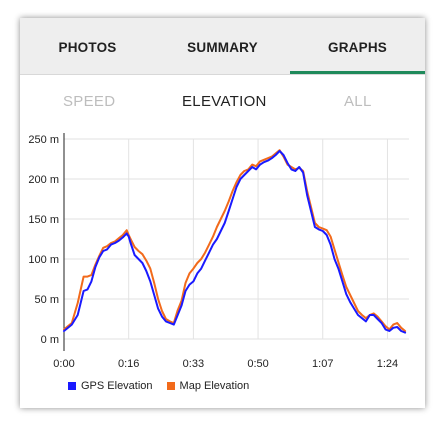 The height and width of the screenshot is (426, 445). What do you see at coordinates (72, 386) in the screenshot?
I see `legend-swatch-gps` at bounding box center [72, 386].